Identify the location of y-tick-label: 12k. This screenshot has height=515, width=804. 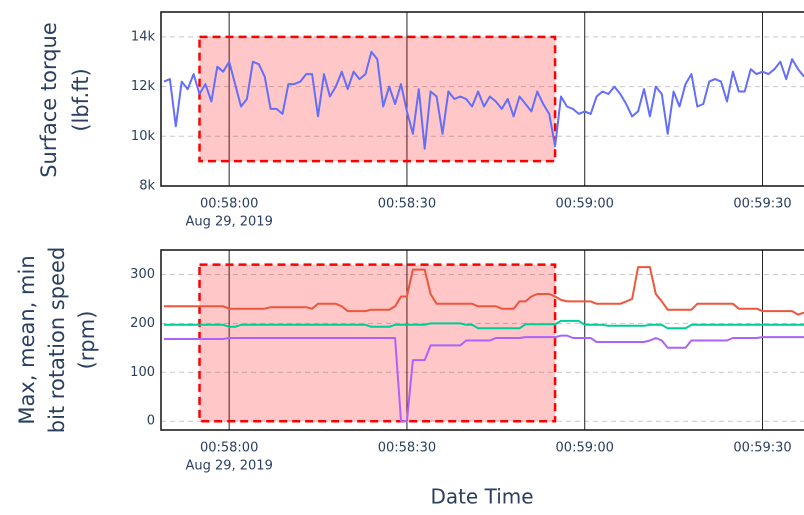
(143, 86).